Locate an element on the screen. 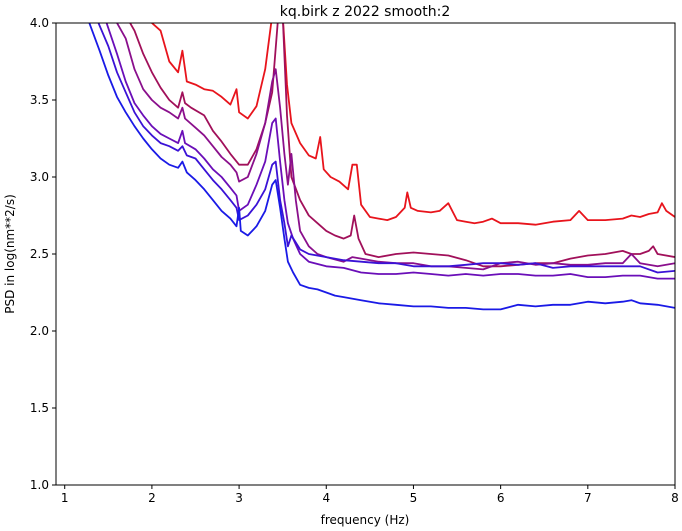 The image size is (682, 531). y-axis-ticks: 1.0 1.5 2.0 2.5 3.0 3.5 4.0 is located at coordinates (43, 254).